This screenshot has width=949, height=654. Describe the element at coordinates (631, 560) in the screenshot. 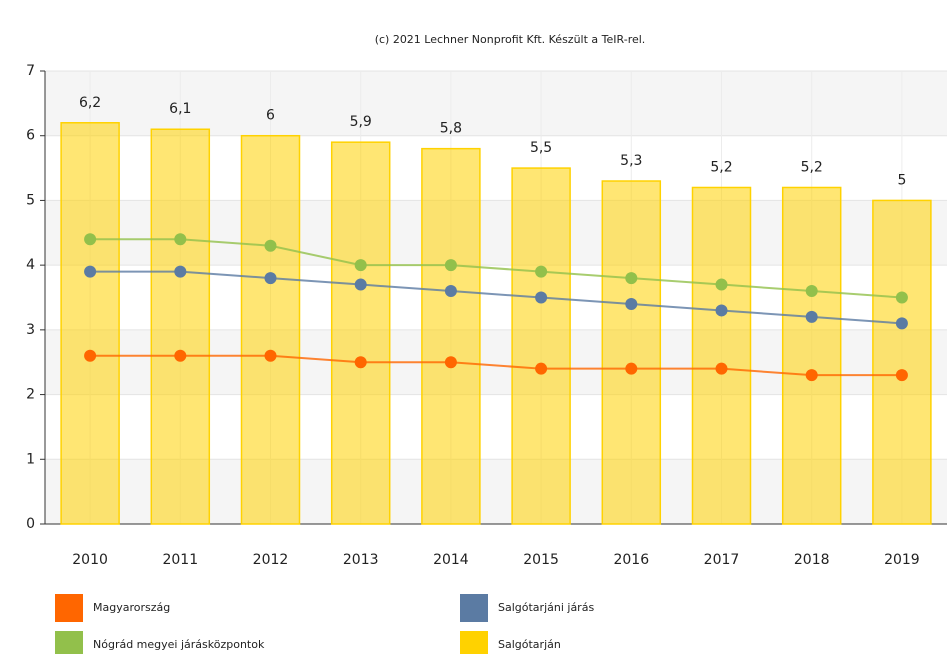

I see `x-tick-label: 2016` at that location.